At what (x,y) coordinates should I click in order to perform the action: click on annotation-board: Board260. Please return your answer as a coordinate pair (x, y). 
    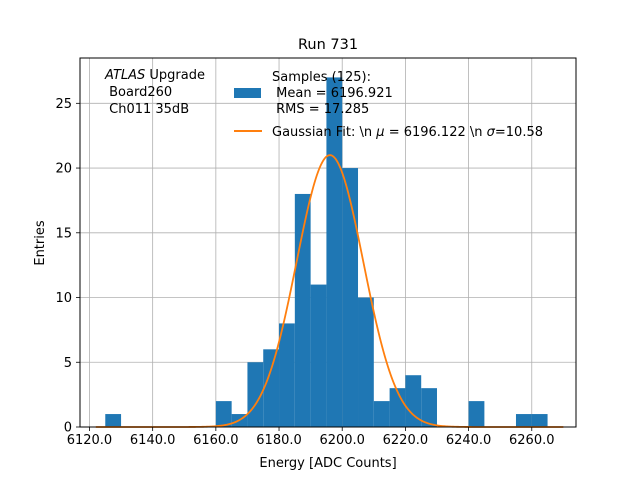
    Looking at the image, I should click on (138, 92).